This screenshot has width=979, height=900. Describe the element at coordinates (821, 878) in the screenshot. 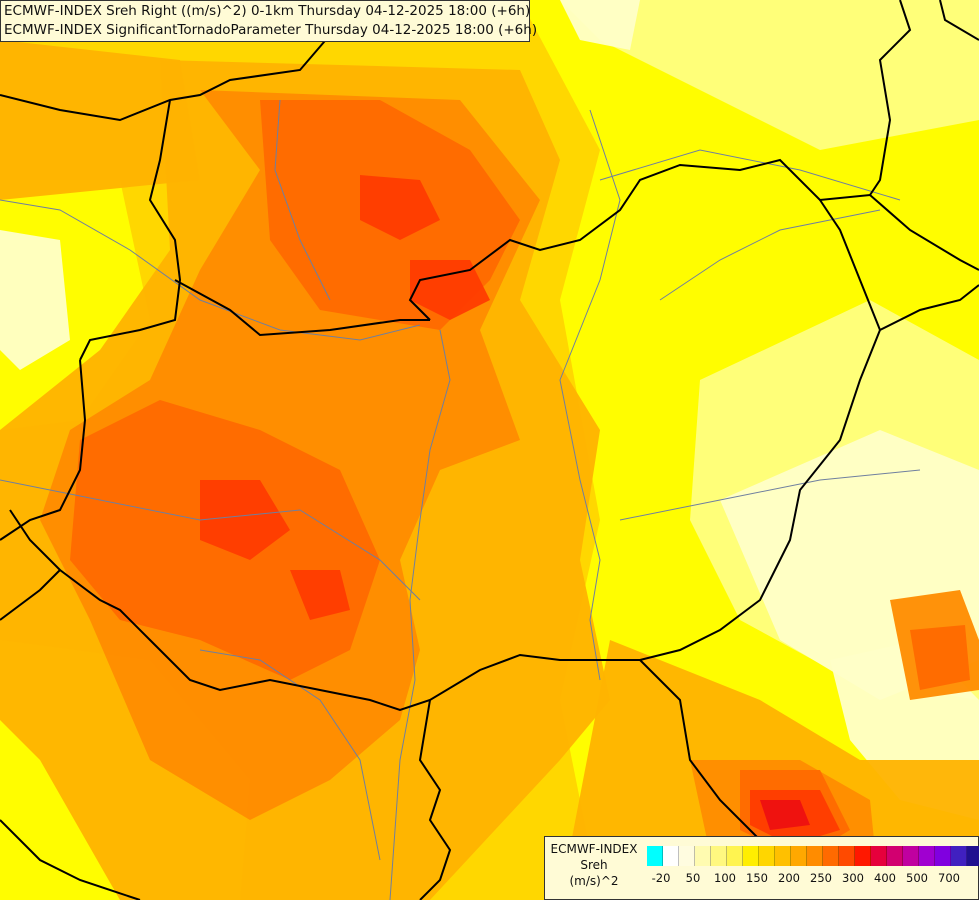

I see `legend-tick-label: 250` at that location.